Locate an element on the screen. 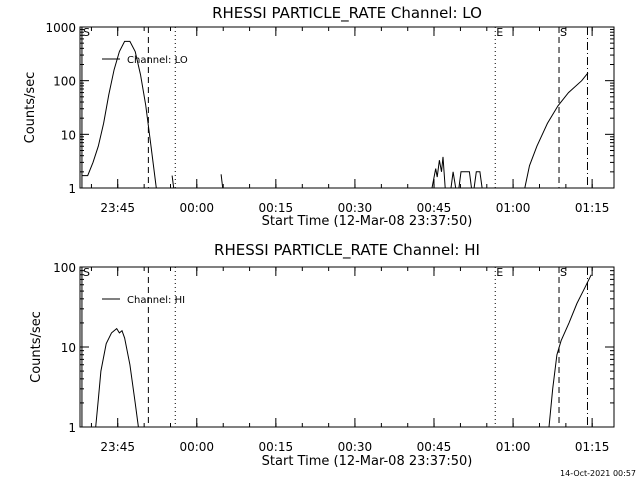 The height and width of the screenshot is (480, 640). footer-timestamp: 14-Oct-2021 00:57 is located at coordinates (598, 473).